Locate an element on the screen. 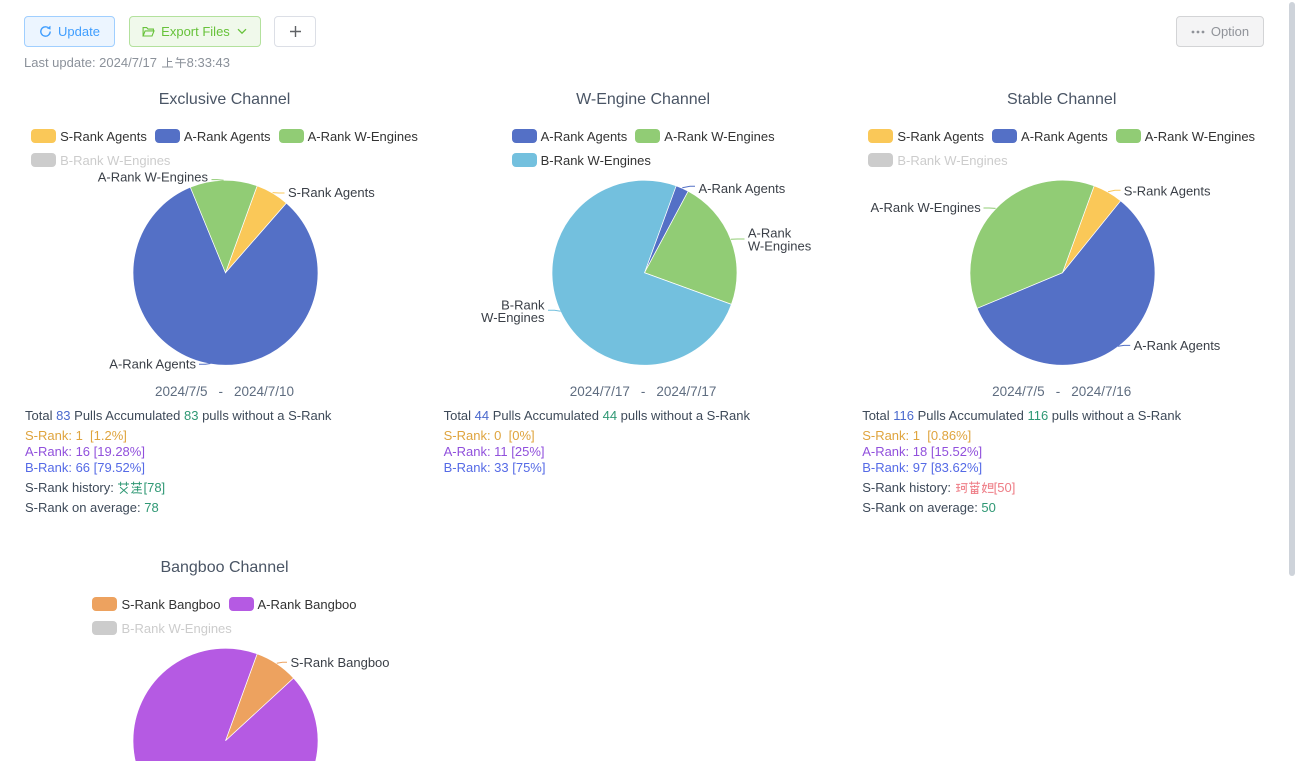 This screenshot has width=1295, height=761. svg-text: A-Rank is located at coordinates (769, 232).